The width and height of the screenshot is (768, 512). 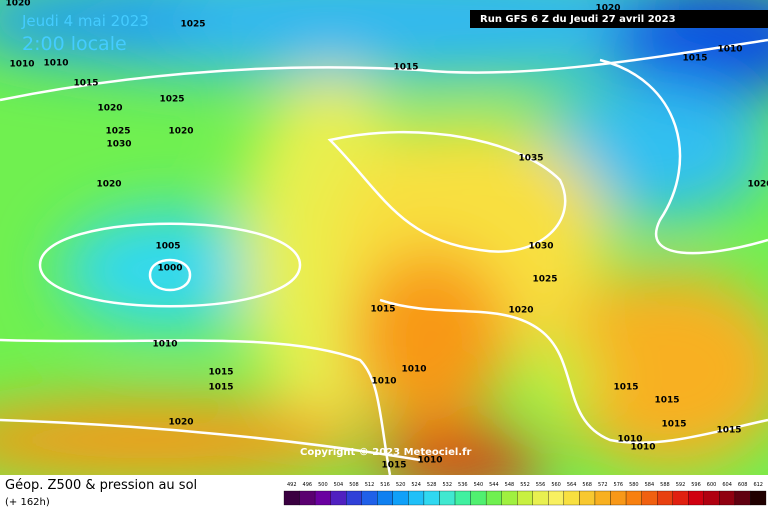 What do you see at coordinates (385, 485) in the screenshot?
I see `legend-label: 516` at bounding box center [385, 485].